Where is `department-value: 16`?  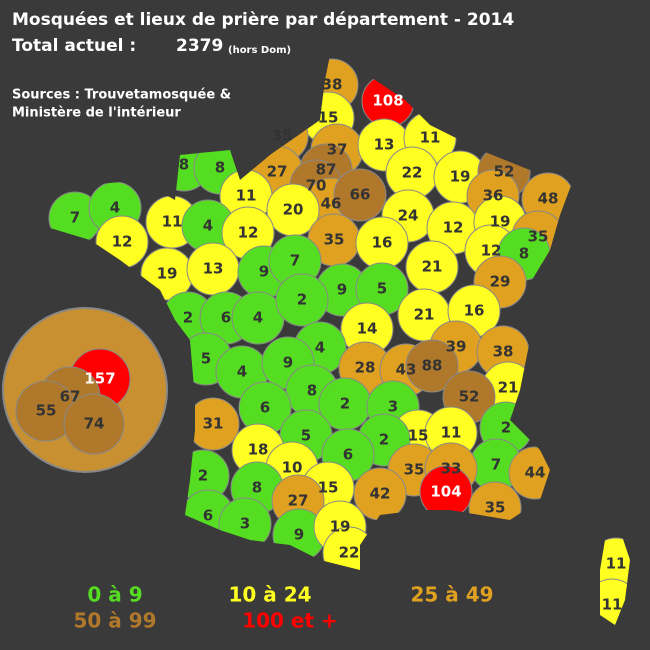 department-value: 16 is located at coordinates (474, 311).